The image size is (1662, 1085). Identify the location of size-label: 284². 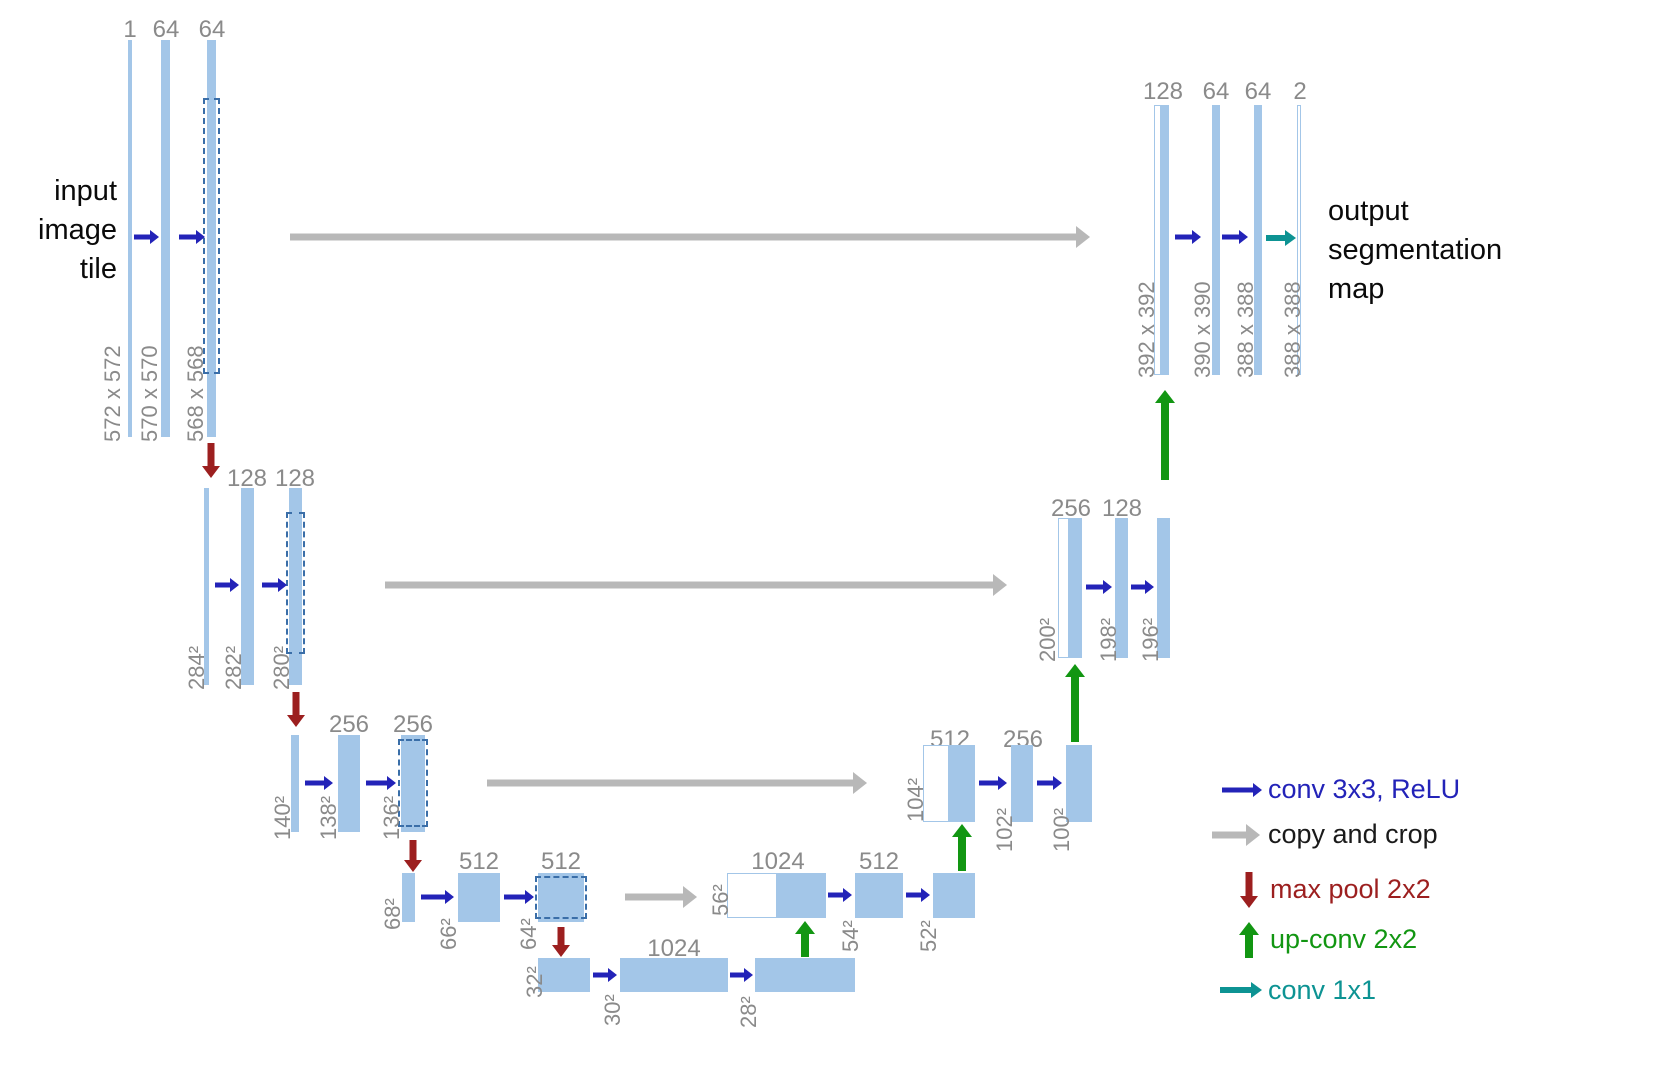
(196, 667).